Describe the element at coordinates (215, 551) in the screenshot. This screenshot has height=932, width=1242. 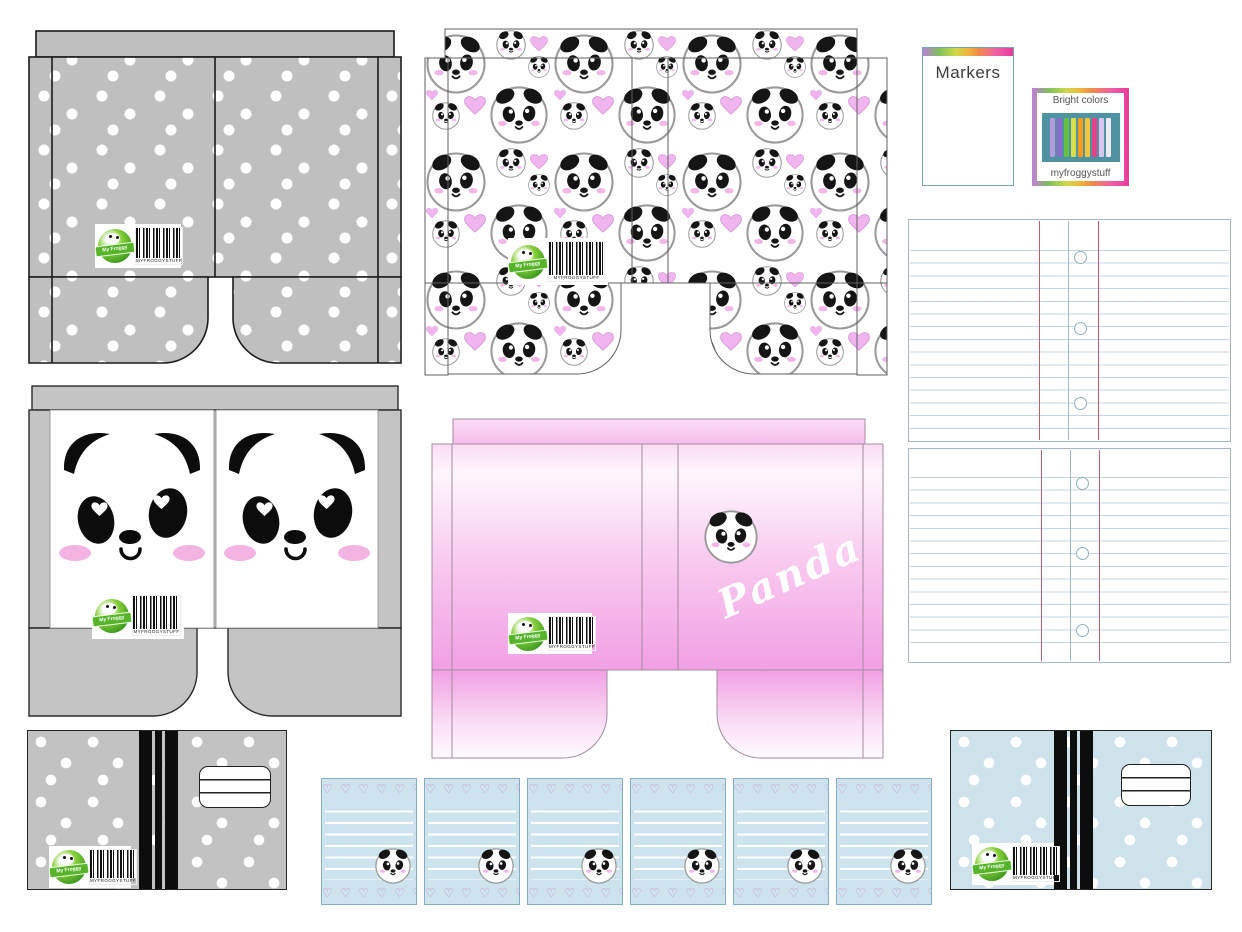
I see `folder-panda-face` at that location.